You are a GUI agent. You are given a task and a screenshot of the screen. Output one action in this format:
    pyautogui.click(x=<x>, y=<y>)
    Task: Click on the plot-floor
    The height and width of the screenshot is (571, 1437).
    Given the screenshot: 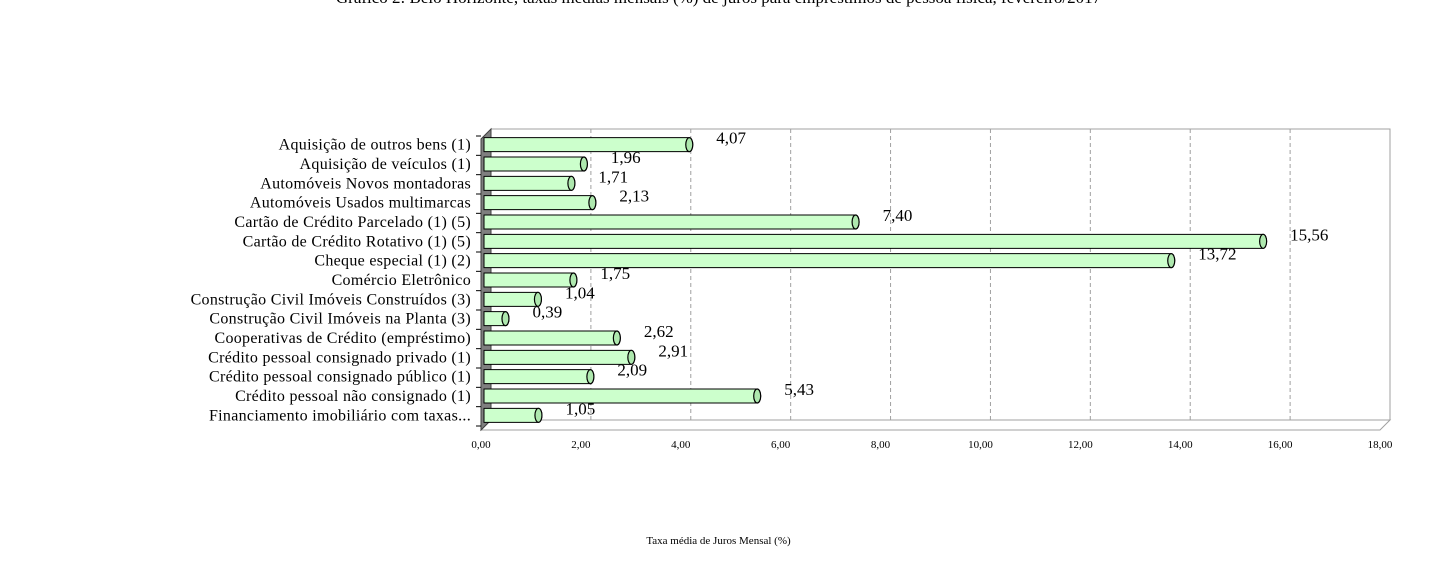 What is the action you would take?
    pyautogui.click(x=935, y=425)
    